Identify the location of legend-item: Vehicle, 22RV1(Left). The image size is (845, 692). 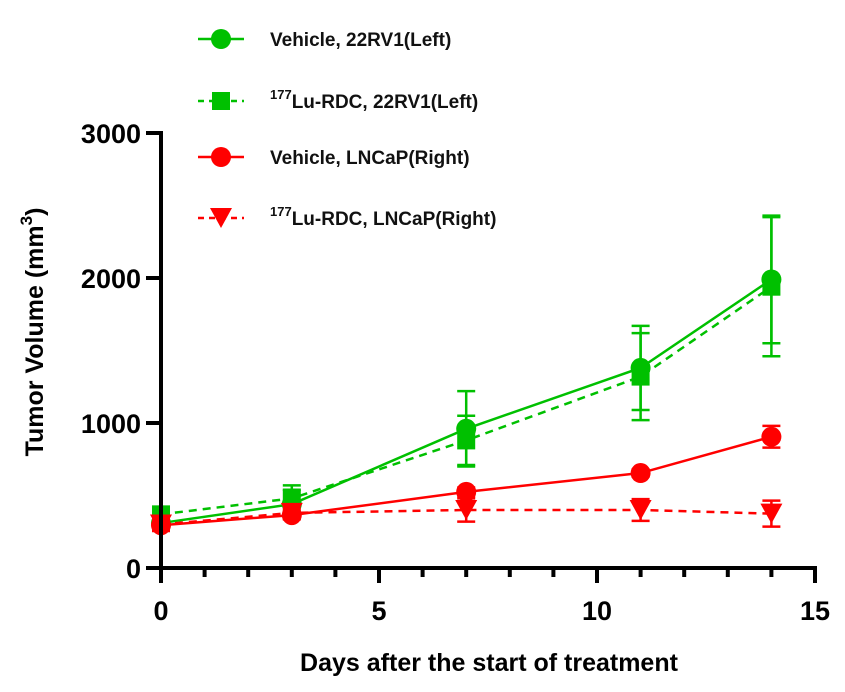
(324, 40).